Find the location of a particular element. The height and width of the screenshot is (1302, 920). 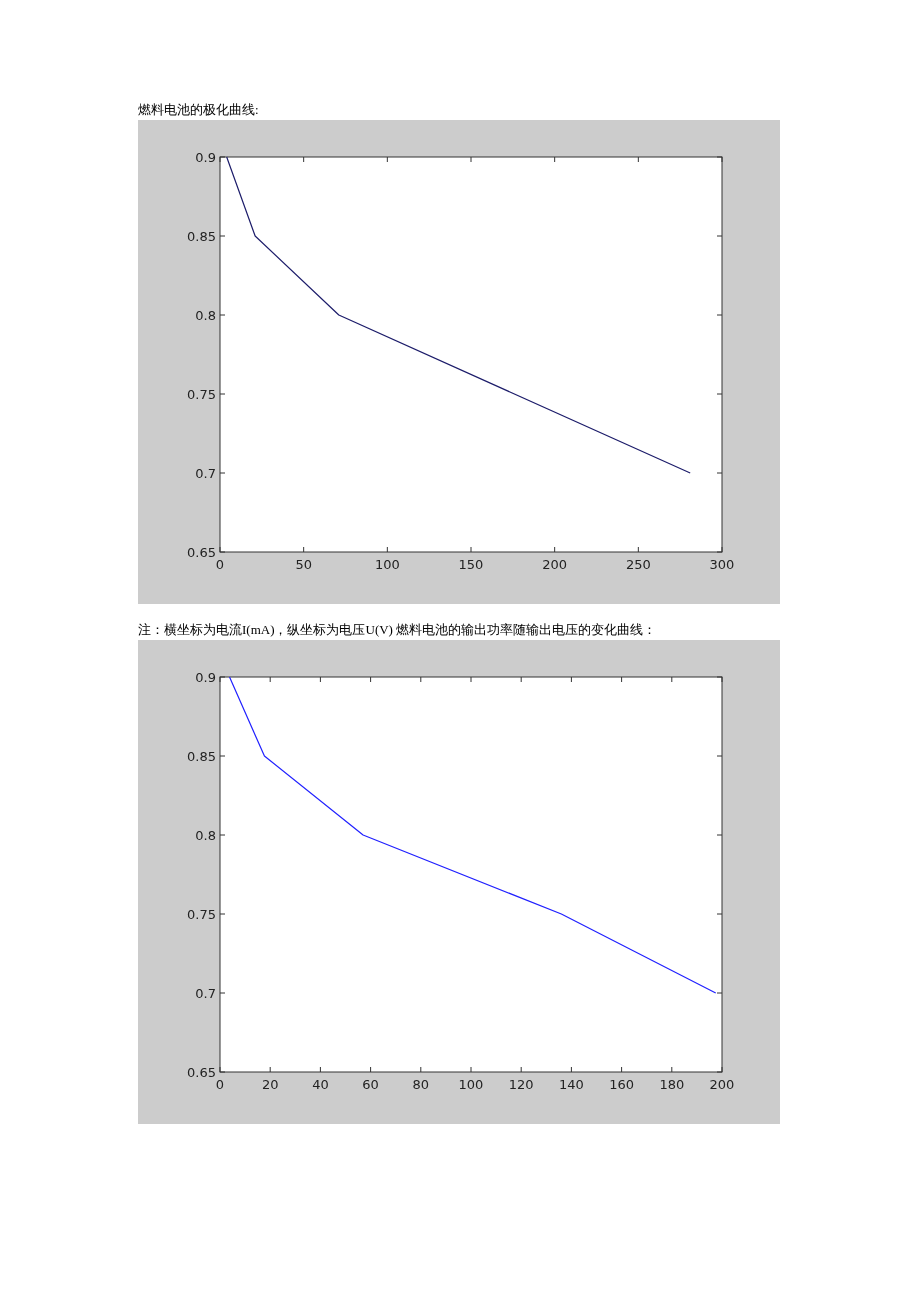

x-tick-label: 60 is located at coordinates (370, 1084).